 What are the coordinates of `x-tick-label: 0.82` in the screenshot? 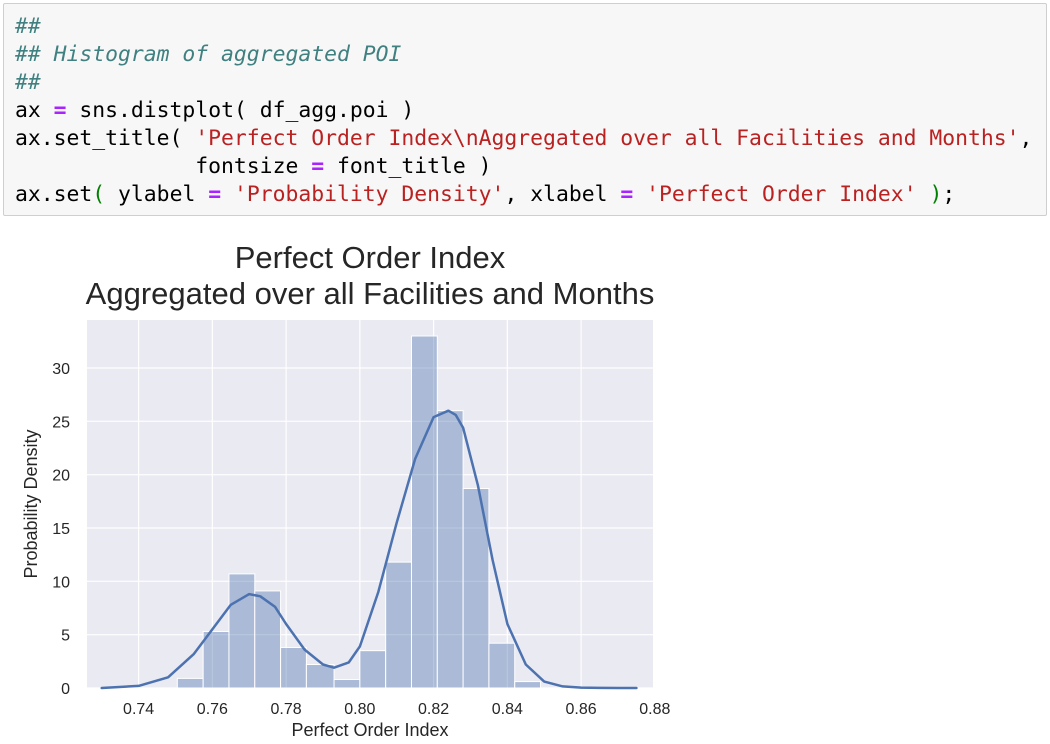 It's located at (433, 709).